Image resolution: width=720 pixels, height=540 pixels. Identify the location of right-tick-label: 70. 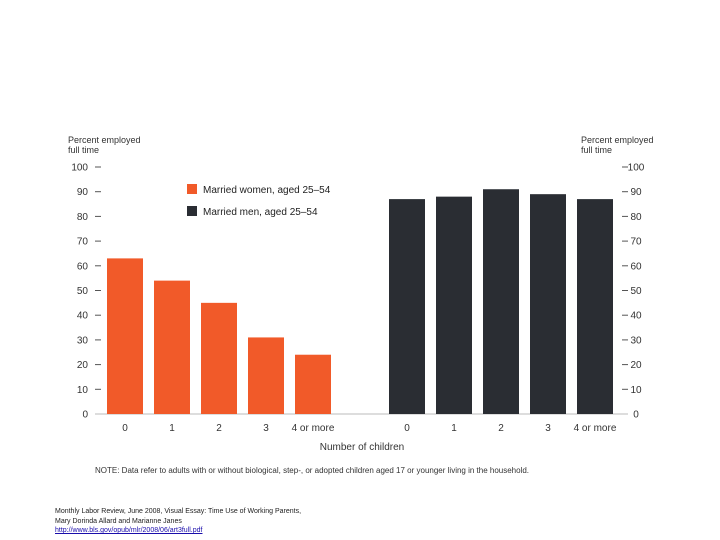
(636, 242).